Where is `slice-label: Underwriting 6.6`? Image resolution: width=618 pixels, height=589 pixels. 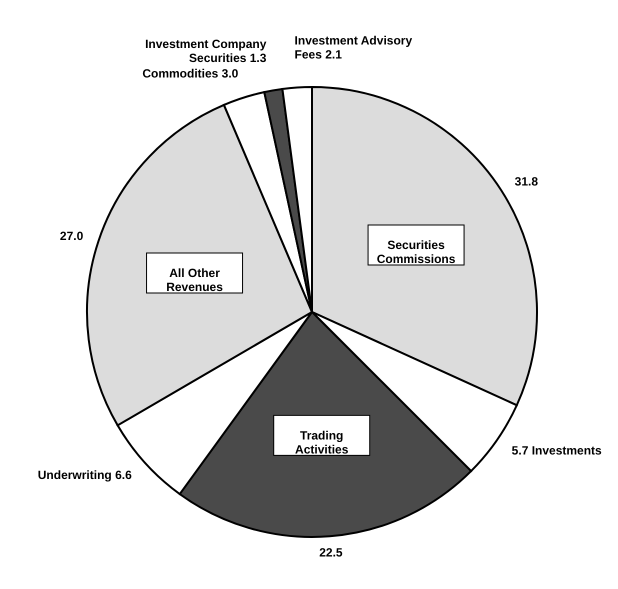
slice-label: Underwriting 6.6 is located at coordinates (85, 475).